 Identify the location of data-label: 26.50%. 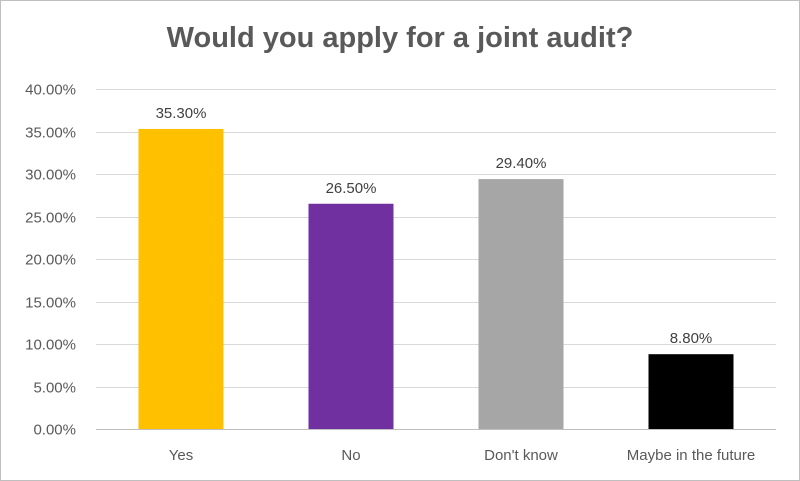
(351, 188).